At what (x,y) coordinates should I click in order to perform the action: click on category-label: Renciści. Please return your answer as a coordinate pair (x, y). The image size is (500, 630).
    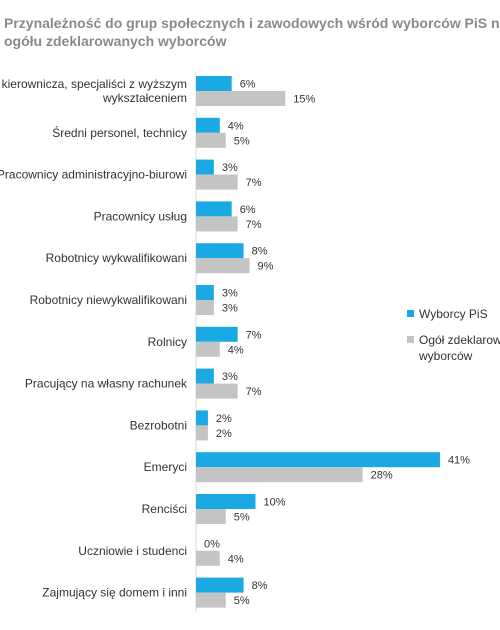
    Looking at the image, I should click on (164, 509).